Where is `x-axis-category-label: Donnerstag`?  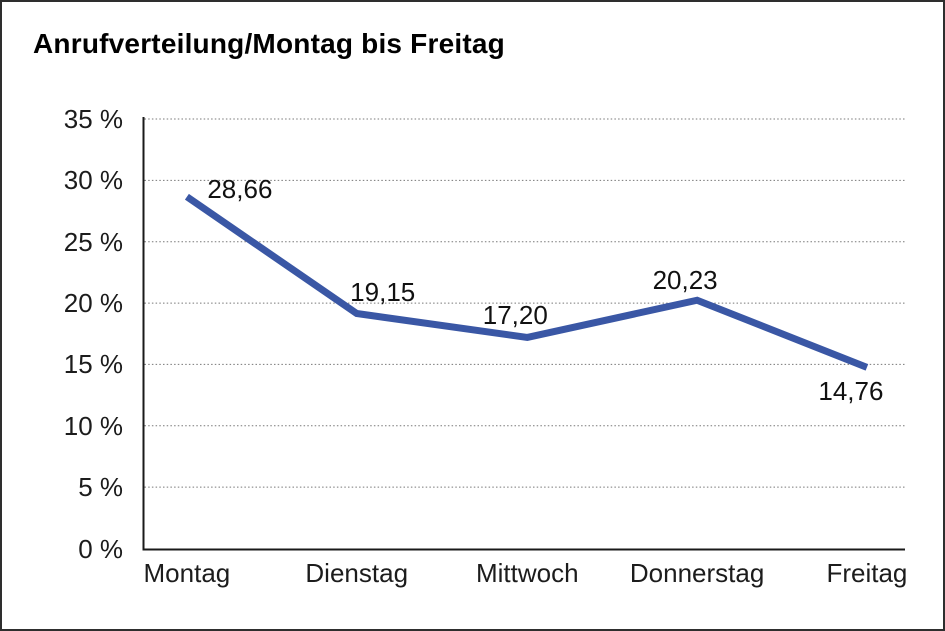
x-axis-category-label: Donnerstag is located at coordinates (697, 573).